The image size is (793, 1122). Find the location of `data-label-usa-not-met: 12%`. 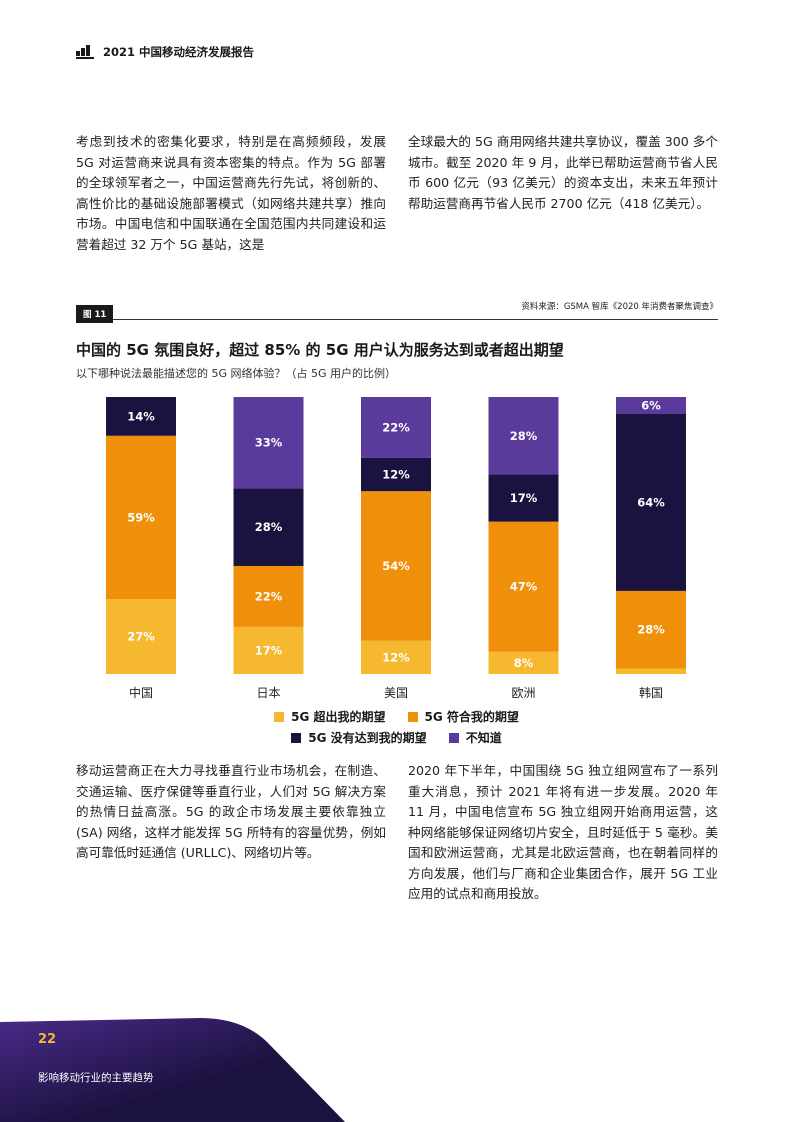

data-label-usa-not-met: 12% is located at coordinates (396, 475).